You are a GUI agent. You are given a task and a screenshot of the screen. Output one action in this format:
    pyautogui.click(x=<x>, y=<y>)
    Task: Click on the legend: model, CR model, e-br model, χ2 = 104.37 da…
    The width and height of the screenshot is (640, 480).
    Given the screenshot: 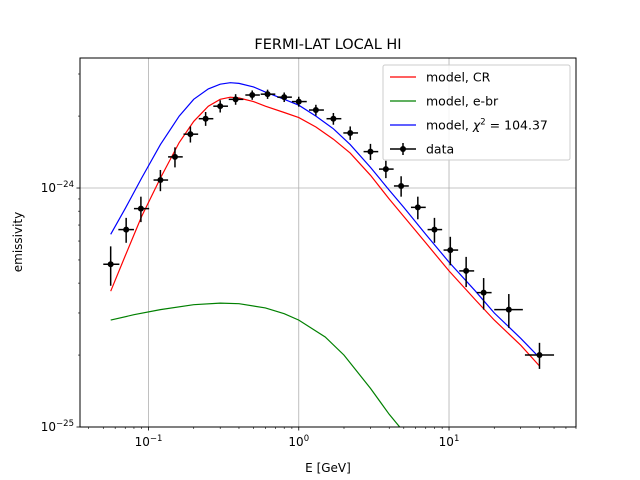 What is the action you would take?
    pyautogui.click(x=476, y=112)
    